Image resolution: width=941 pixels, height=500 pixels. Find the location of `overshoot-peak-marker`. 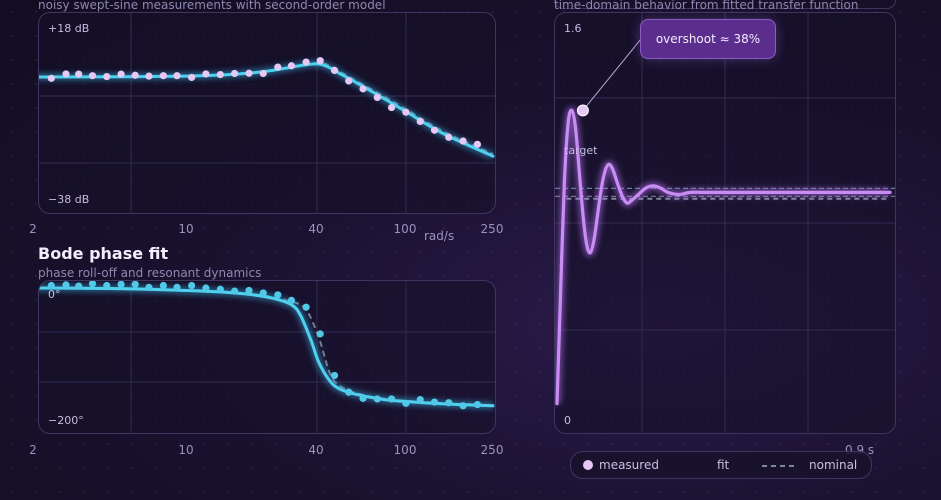

overshoot-peak-marker is located at coordinates (582, 110).